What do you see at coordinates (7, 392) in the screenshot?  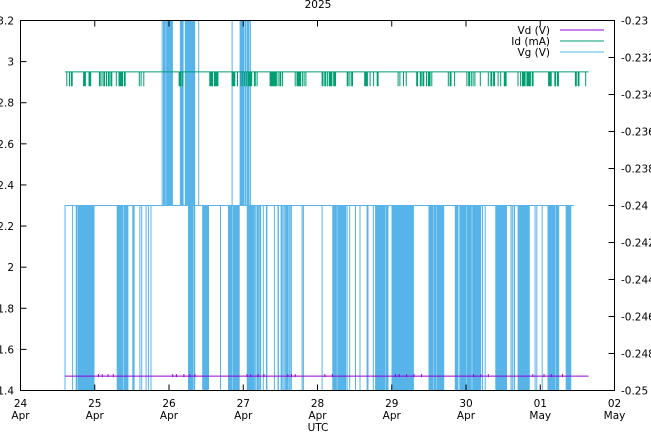 I see `y-left-tick-label: 1.4` at bounding box center [7, 392].